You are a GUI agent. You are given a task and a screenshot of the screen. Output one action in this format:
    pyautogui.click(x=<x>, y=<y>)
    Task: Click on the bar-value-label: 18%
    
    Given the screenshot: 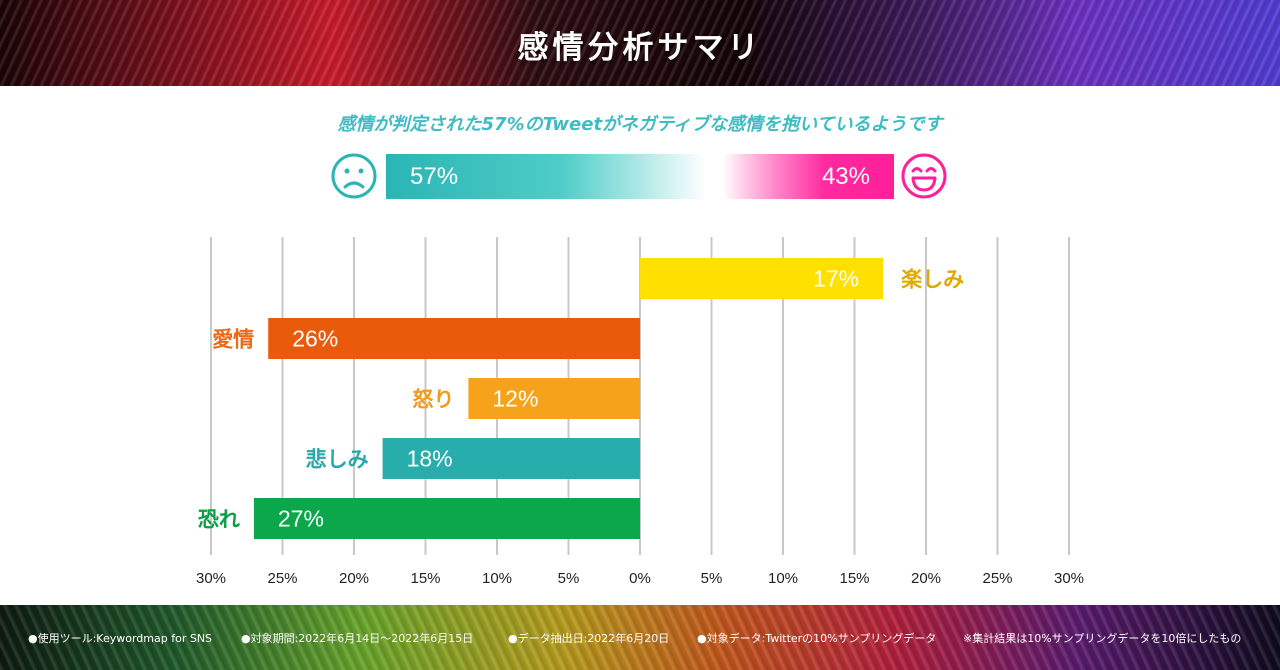 What is the action you would take?
    pyautogui.click(x=430, y=459)
    